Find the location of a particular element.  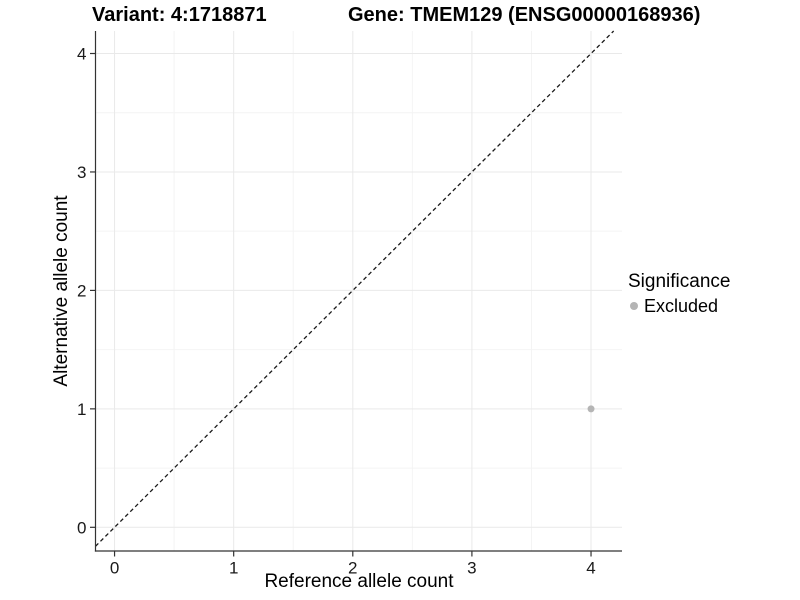

legend-title: Significance is located at coordinates (679, 281).